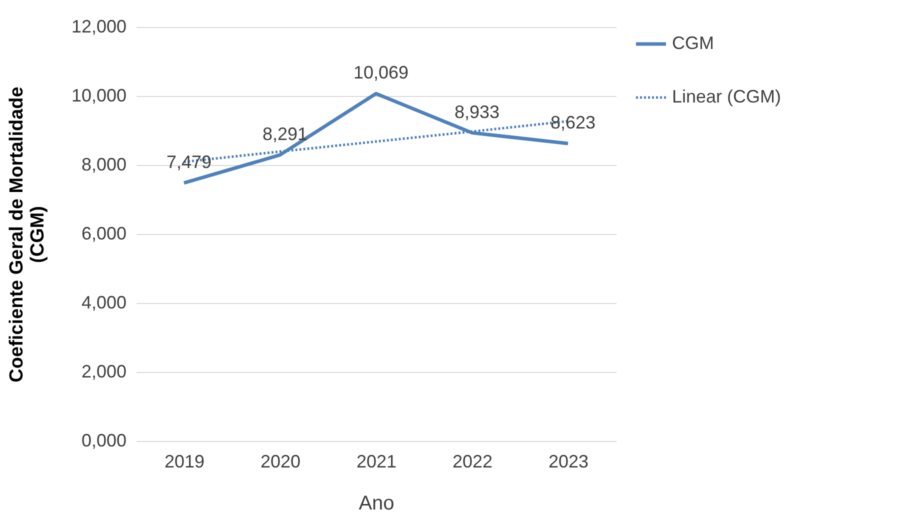 The image size is (906, 532). What do you see at coordinates (103, 302) in the screenshot?
I see `y-tick-label: 4,000` at bounding box center [103, 302].